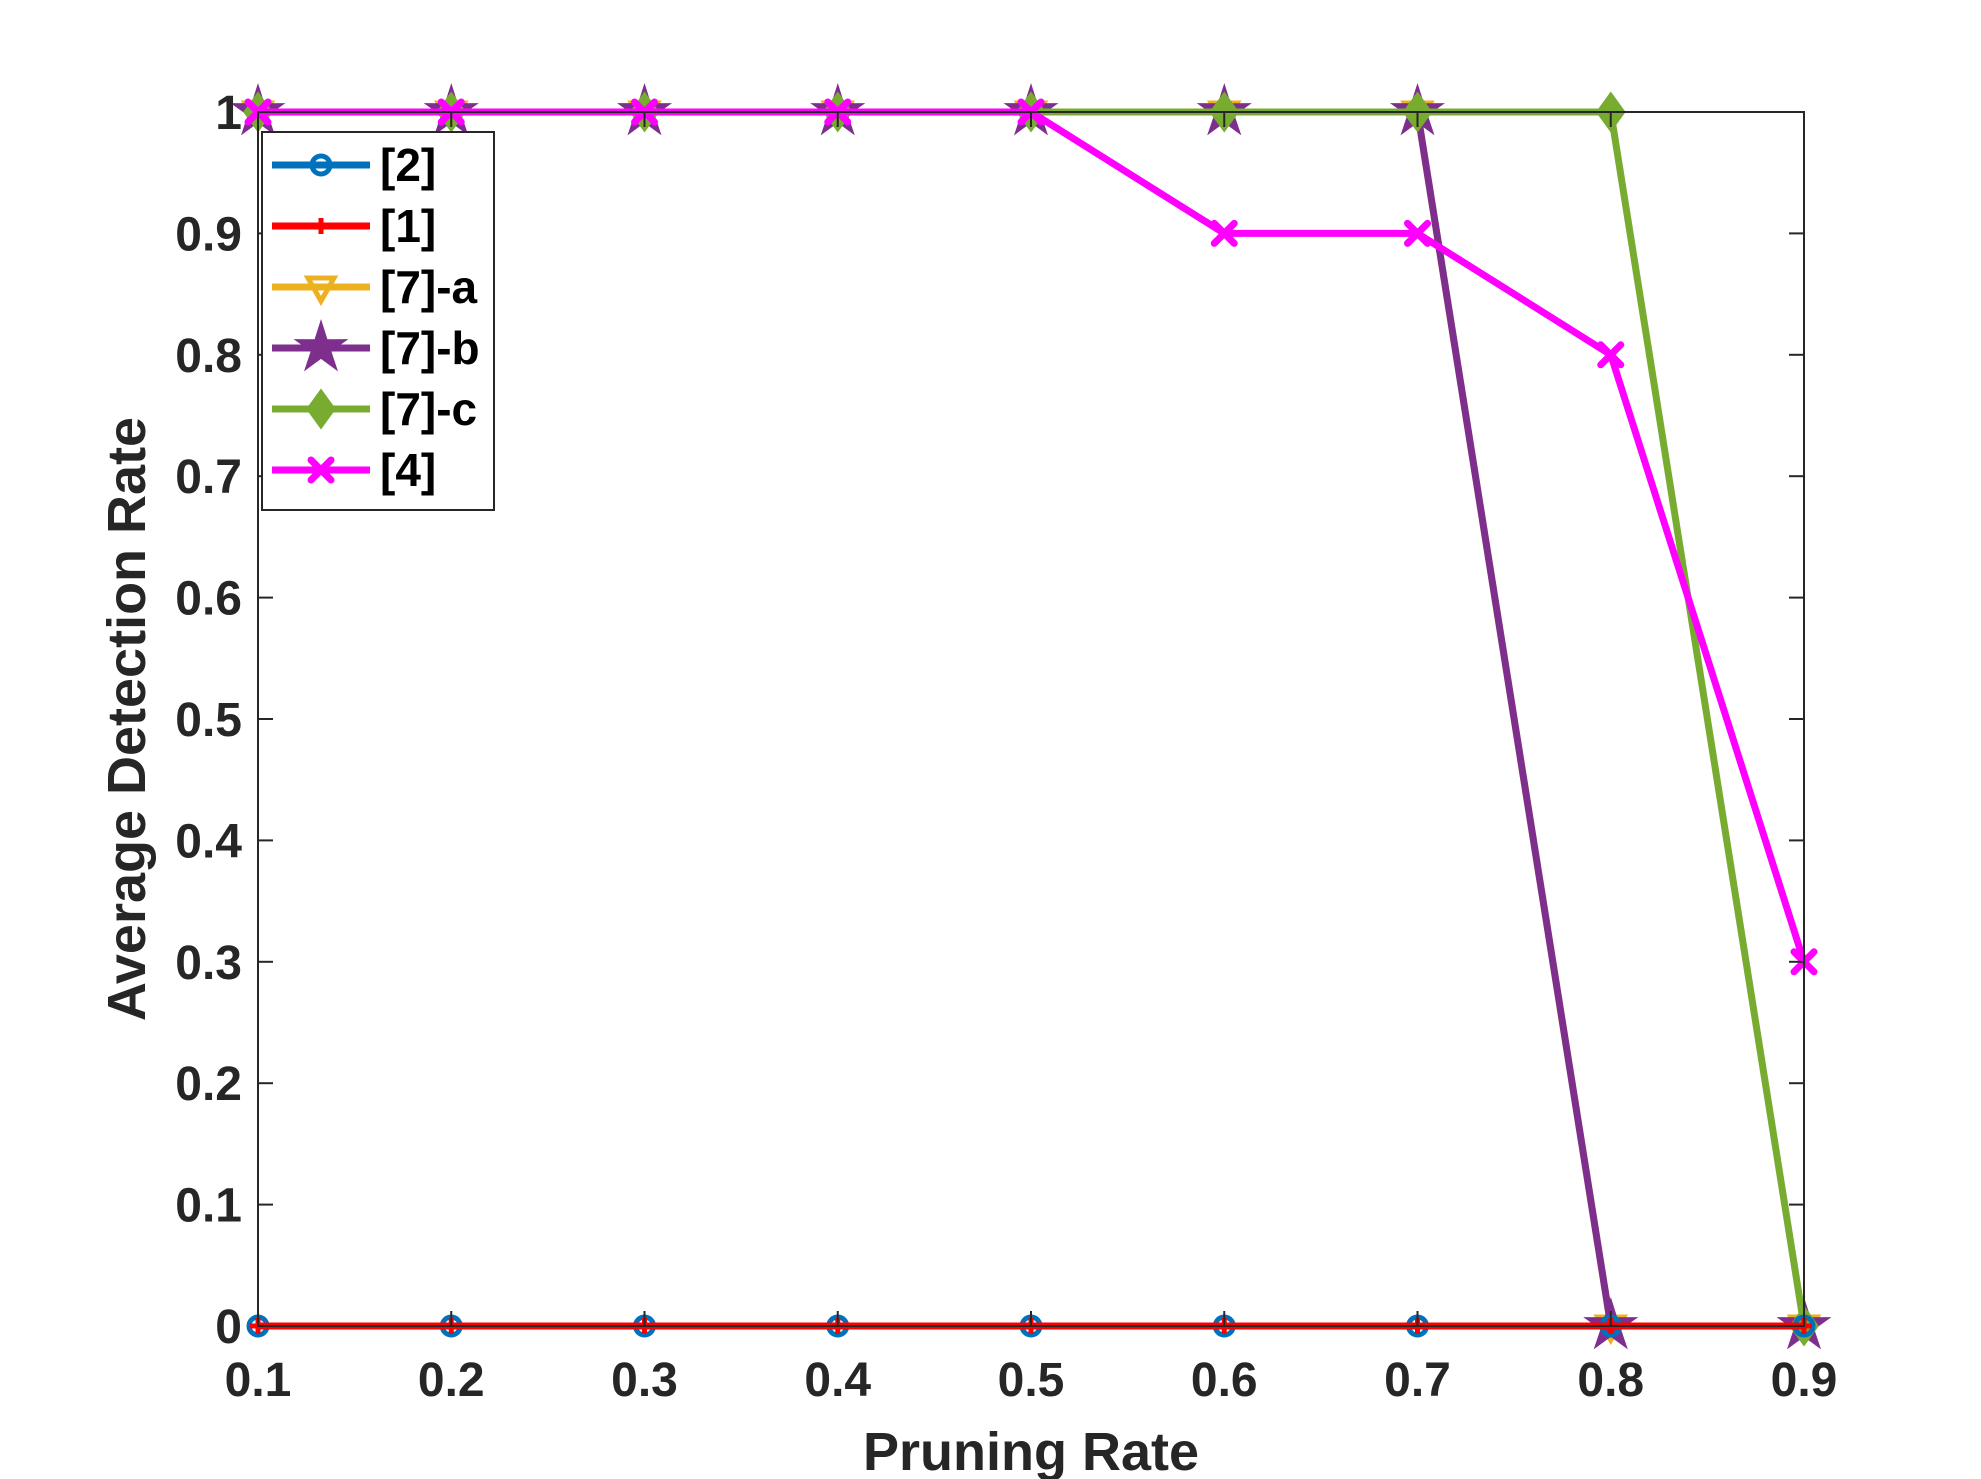  Describe the element at coordinates (208, 720) in the screenshot. I see `y-tick-label: 0.5` at that location.